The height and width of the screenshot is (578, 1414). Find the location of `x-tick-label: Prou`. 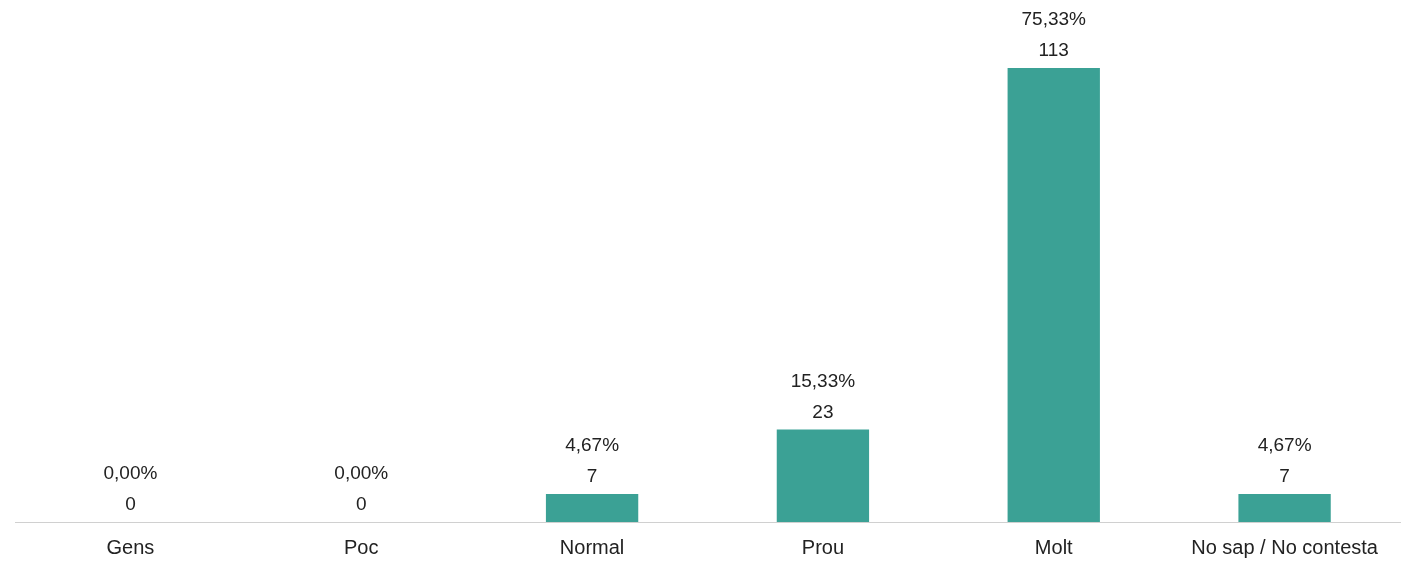

x-tick-label: Prou is located at coordinates (823, 546).